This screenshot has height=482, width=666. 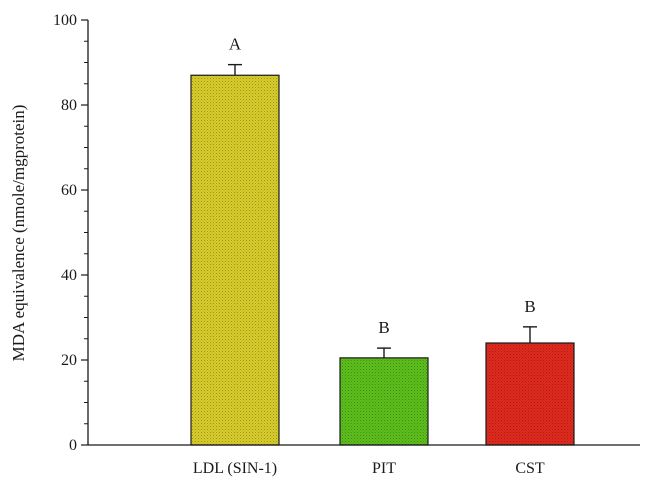 What do you see at coordinates (69, 275) in the screenshot?
I see `y-tick-label: 40` at bounding box center [69, 275].